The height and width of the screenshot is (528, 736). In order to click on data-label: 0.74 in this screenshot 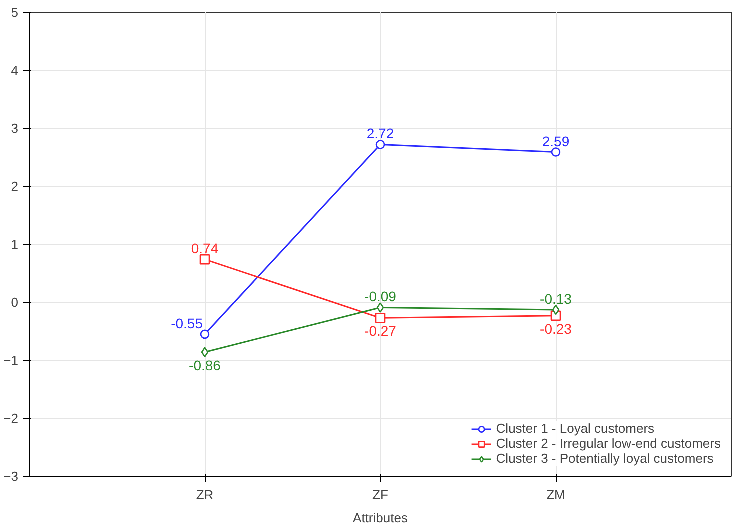, I will do `click(205, 248)`.